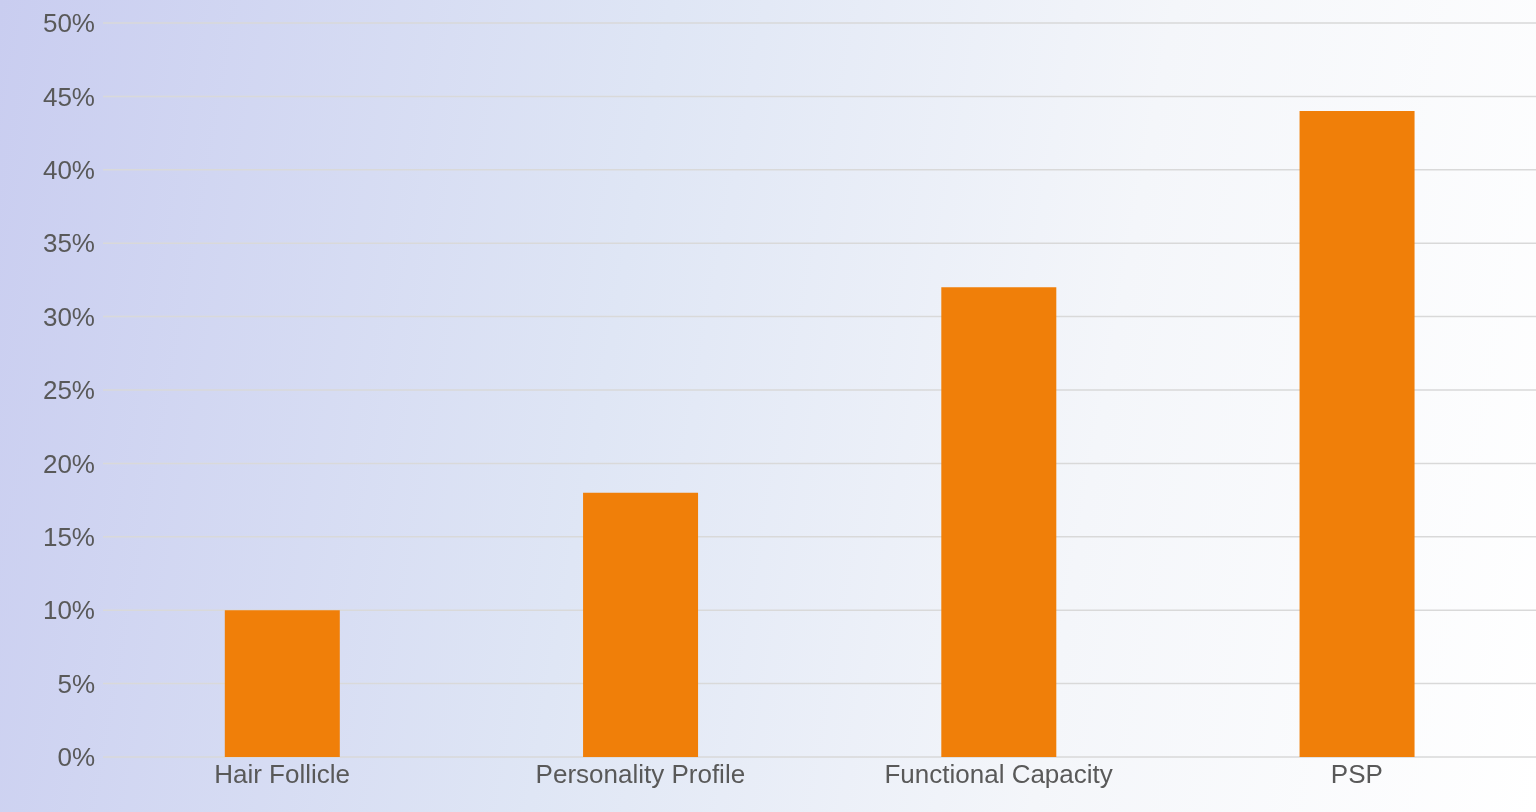 The height and width of the screenshot is (812, 1536). What do you see at coordinates (68, 610) in the screenshot?
I see `y-tick-label: 10%` at bounding box center [68, 610].